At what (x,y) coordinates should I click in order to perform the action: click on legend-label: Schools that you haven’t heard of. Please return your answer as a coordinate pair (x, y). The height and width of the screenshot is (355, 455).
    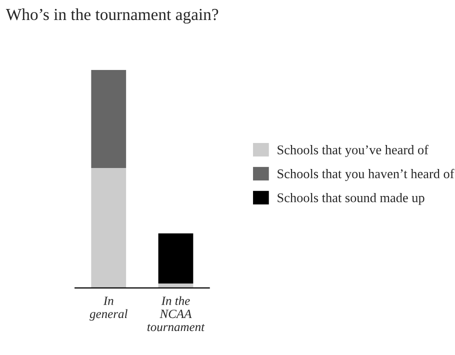
    Looking at the image, I should click on (366, 174).